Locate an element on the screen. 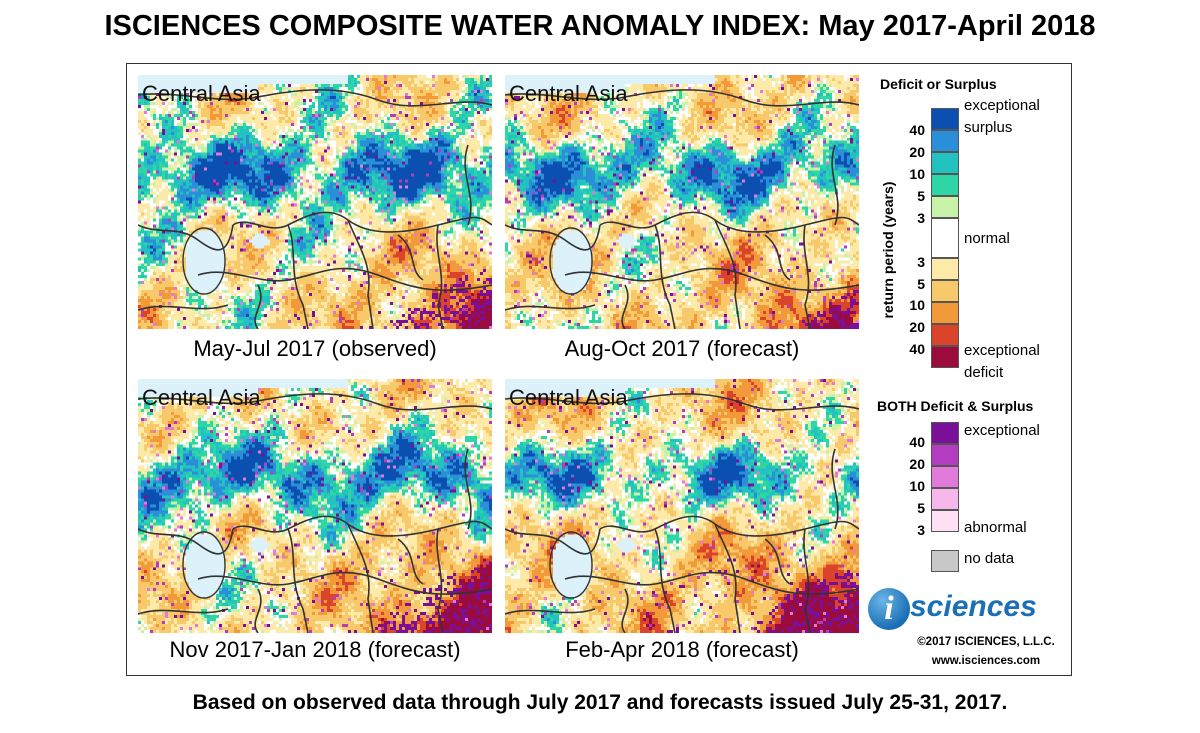 The image size is (1200, 733). map-panel-nov-2017-jan-2018: Central Asia is located at coordinates (315, 506).